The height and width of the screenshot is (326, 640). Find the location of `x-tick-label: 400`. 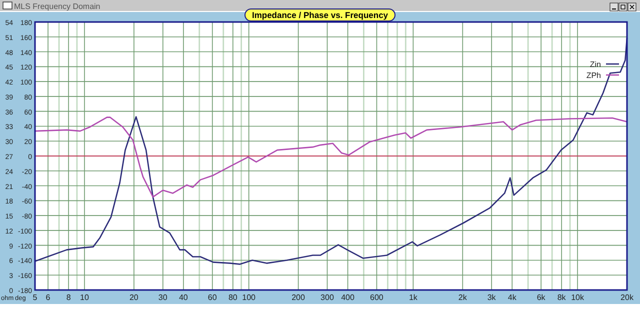

x-tick-label: 400 is located at coordinates (348, 297).